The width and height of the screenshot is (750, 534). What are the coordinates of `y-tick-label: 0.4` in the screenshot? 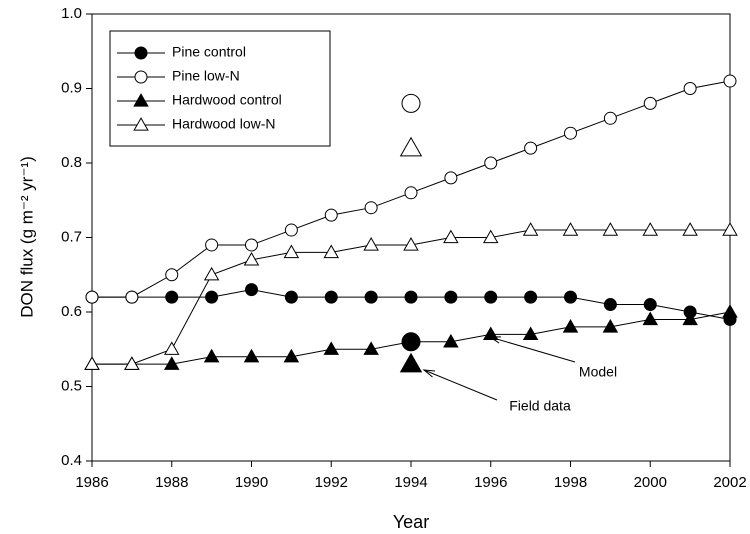 It's located at (71, 460).